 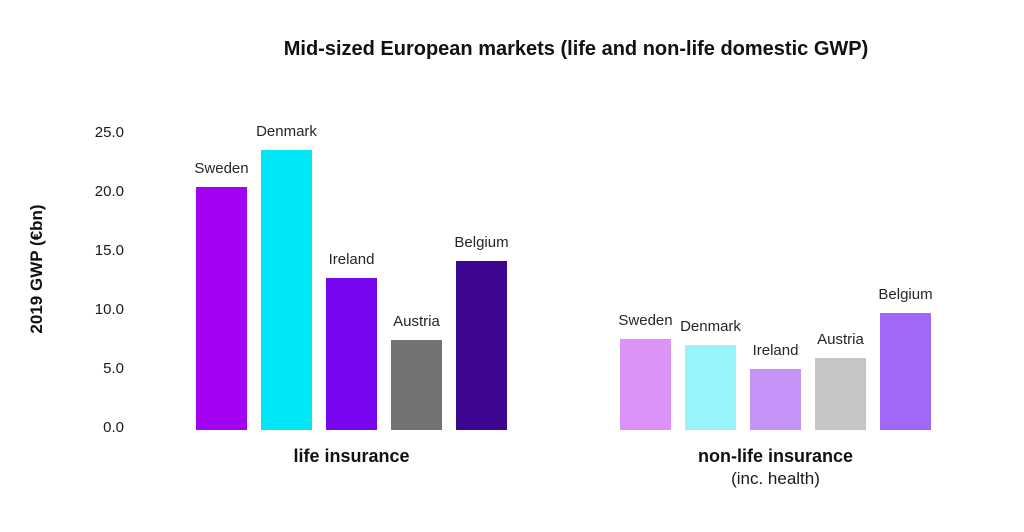 I want to click on y-tick-label: 20.0, so click(x=109, y=191).